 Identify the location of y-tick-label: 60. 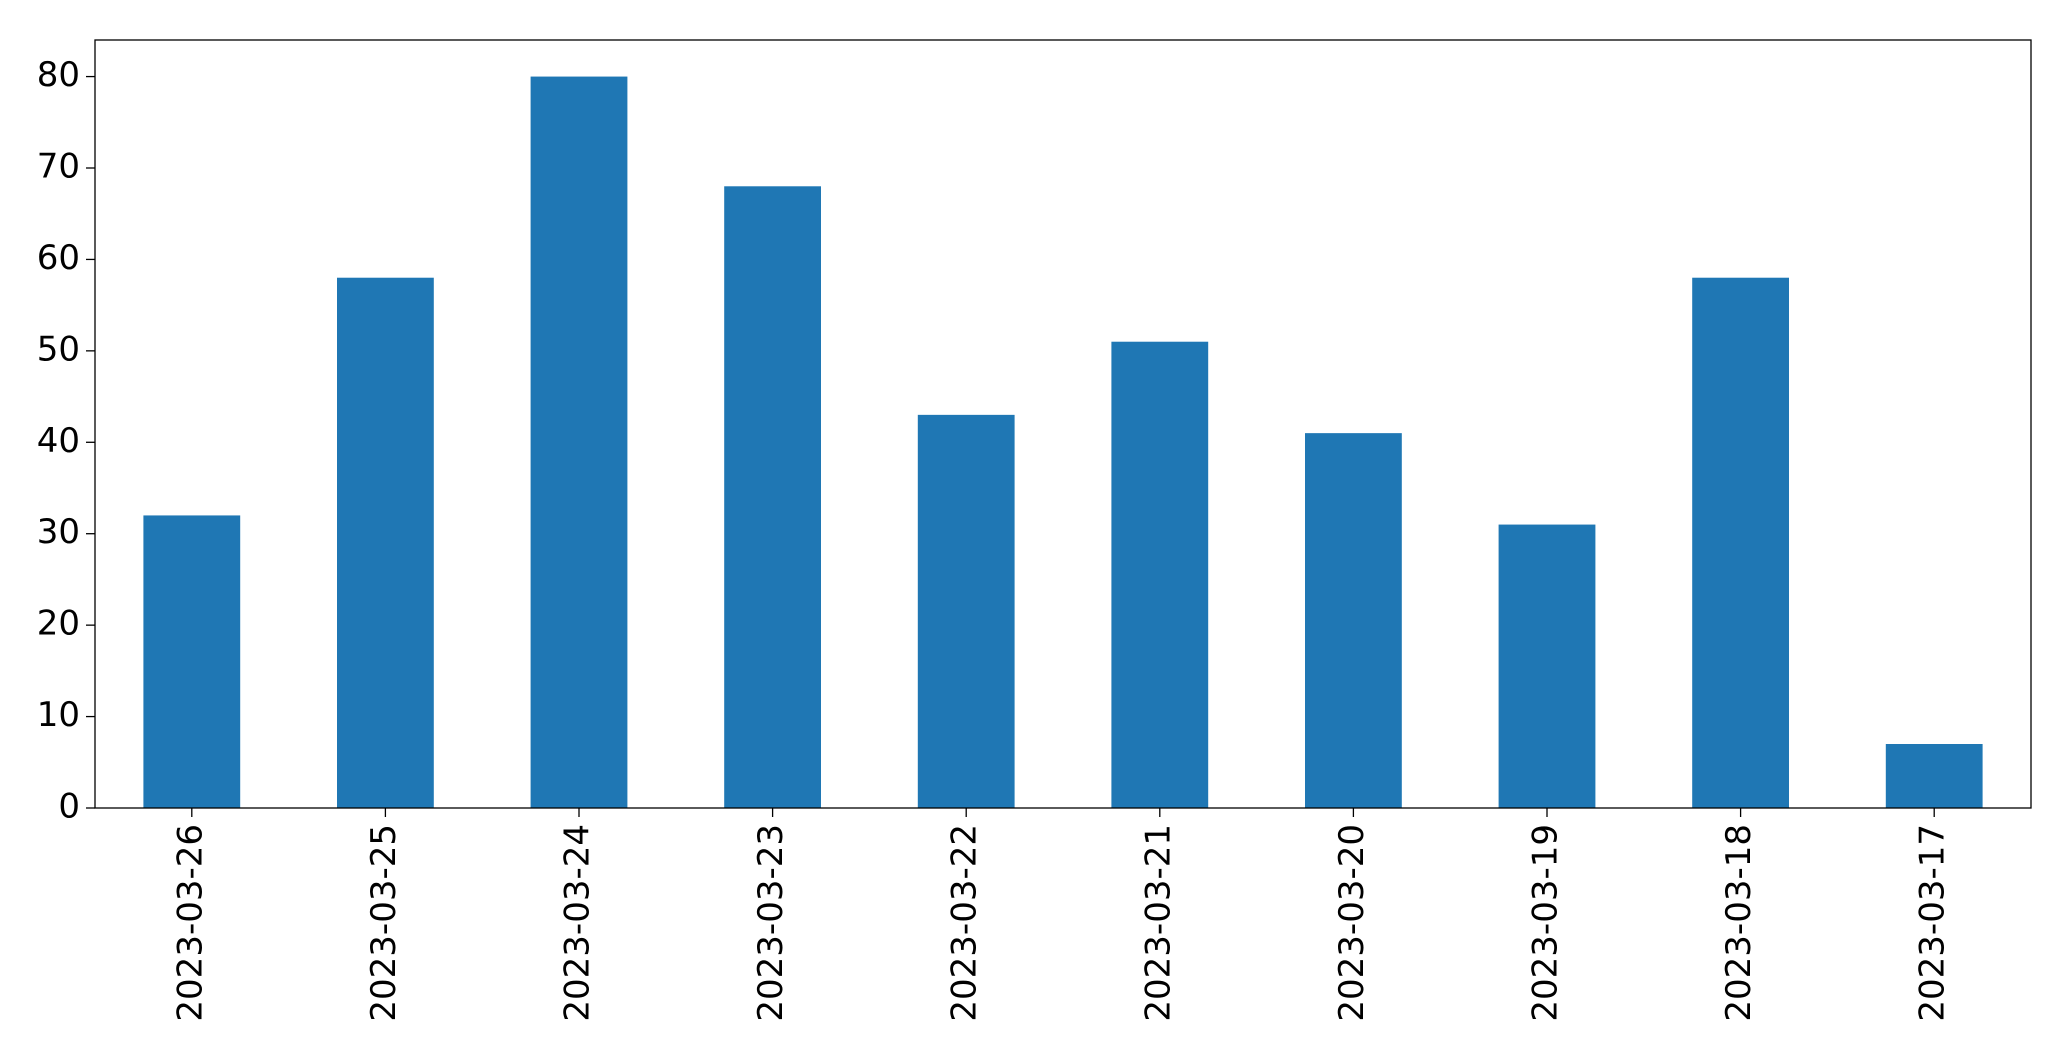
(58, 258).